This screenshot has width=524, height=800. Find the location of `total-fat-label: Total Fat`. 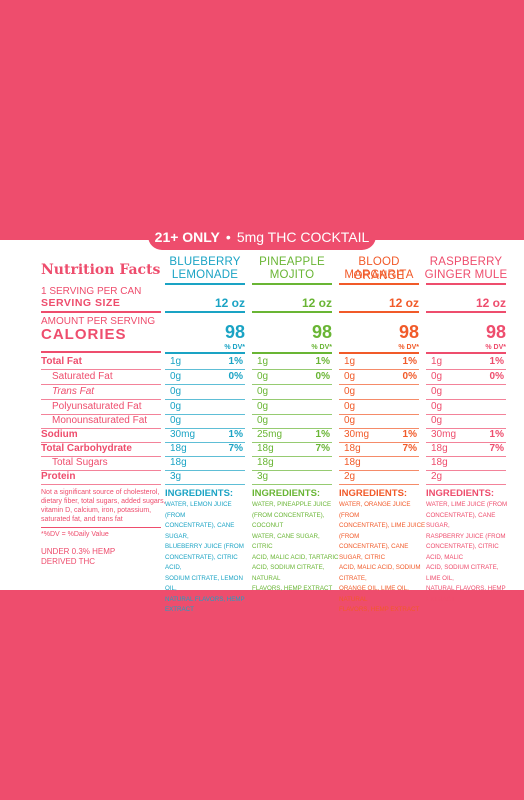

total-fat-label: Total Fat is located at coordinates (61, 361).